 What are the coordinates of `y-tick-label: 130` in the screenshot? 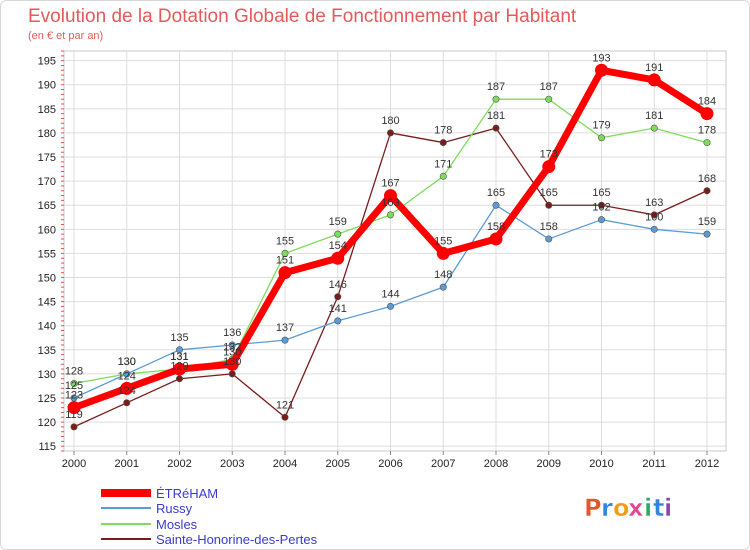 It's located at (47, 375).